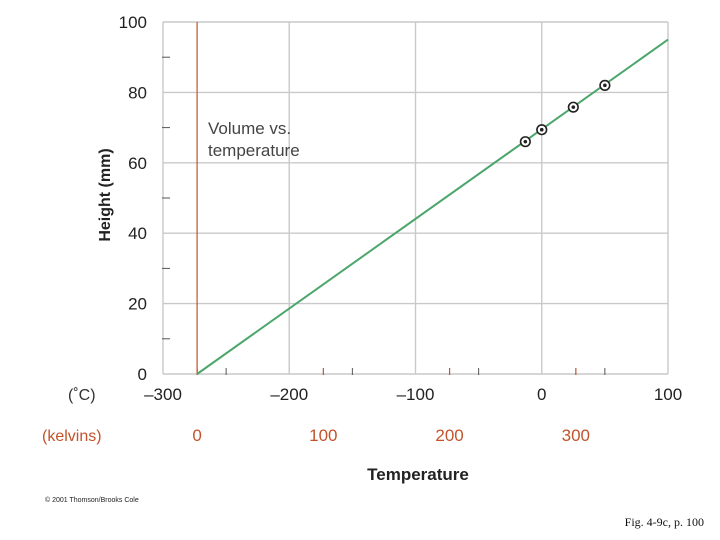  What do you see at coordinates (137, 92) in the screenshot?
I see `y-tick-label: 80` at bounding box center [137, 92].